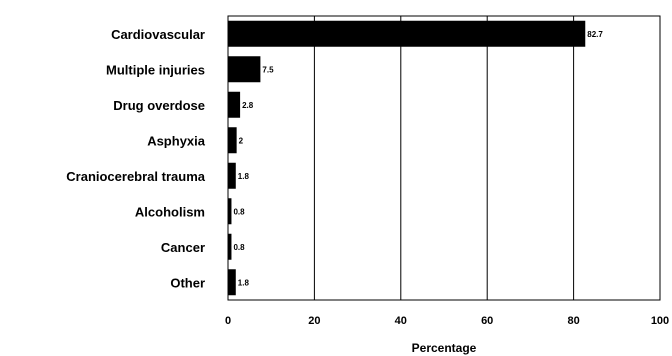 The image size is (672, 356). Describe the element at coordinates (234, 104) in the screenshot. I see `bar-drug-overdose` at that location.